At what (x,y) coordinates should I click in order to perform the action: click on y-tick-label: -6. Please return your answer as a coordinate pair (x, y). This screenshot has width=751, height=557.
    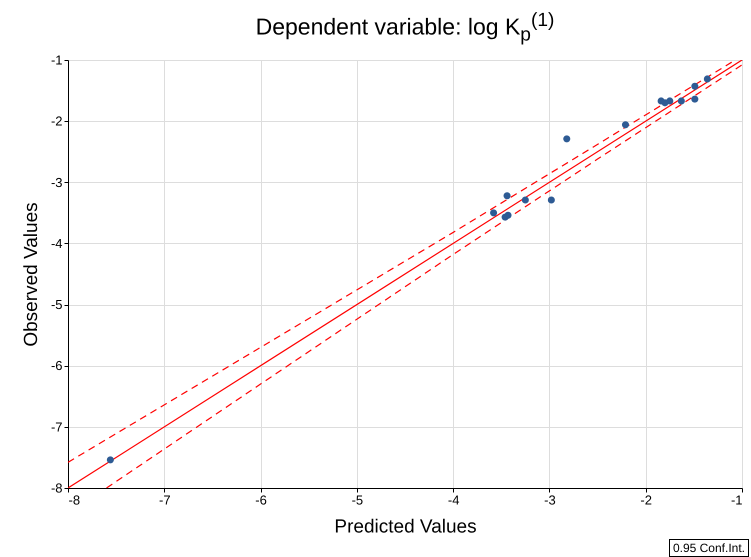
    Looking at the image, I should click on (56, 366).